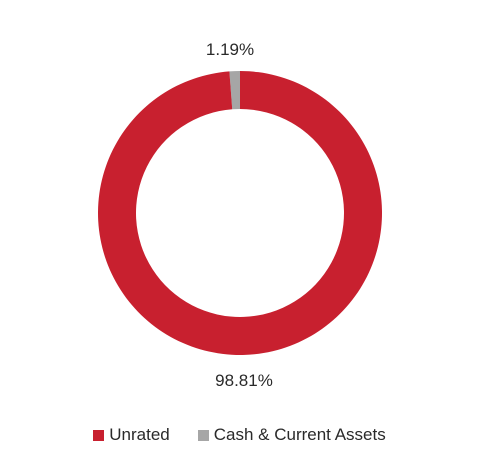 The image size is (479, 465). I want to click on legend-item-unrated: Unrated, so click(131, 435).